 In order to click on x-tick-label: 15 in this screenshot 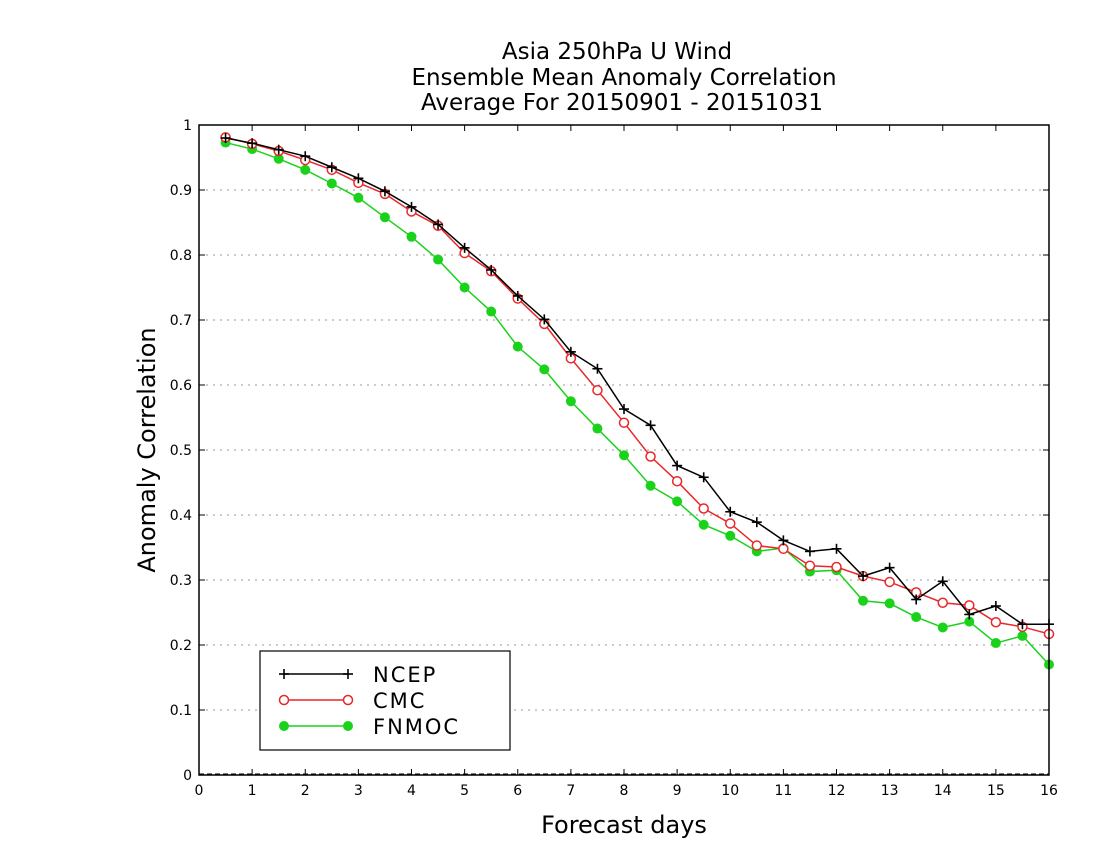, I will do `click(996, 791)`.